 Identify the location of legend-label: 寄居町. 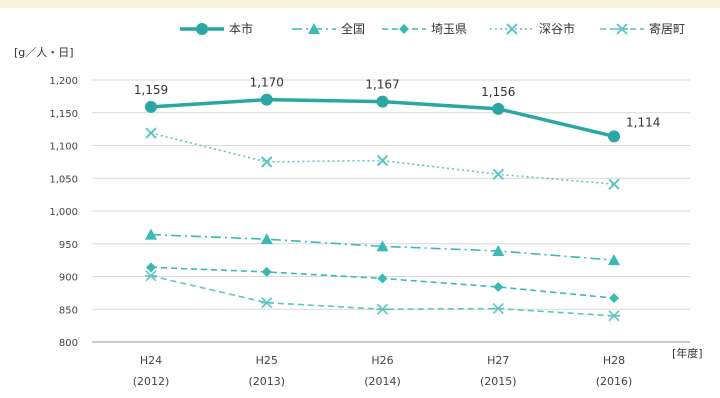
(667, 28).